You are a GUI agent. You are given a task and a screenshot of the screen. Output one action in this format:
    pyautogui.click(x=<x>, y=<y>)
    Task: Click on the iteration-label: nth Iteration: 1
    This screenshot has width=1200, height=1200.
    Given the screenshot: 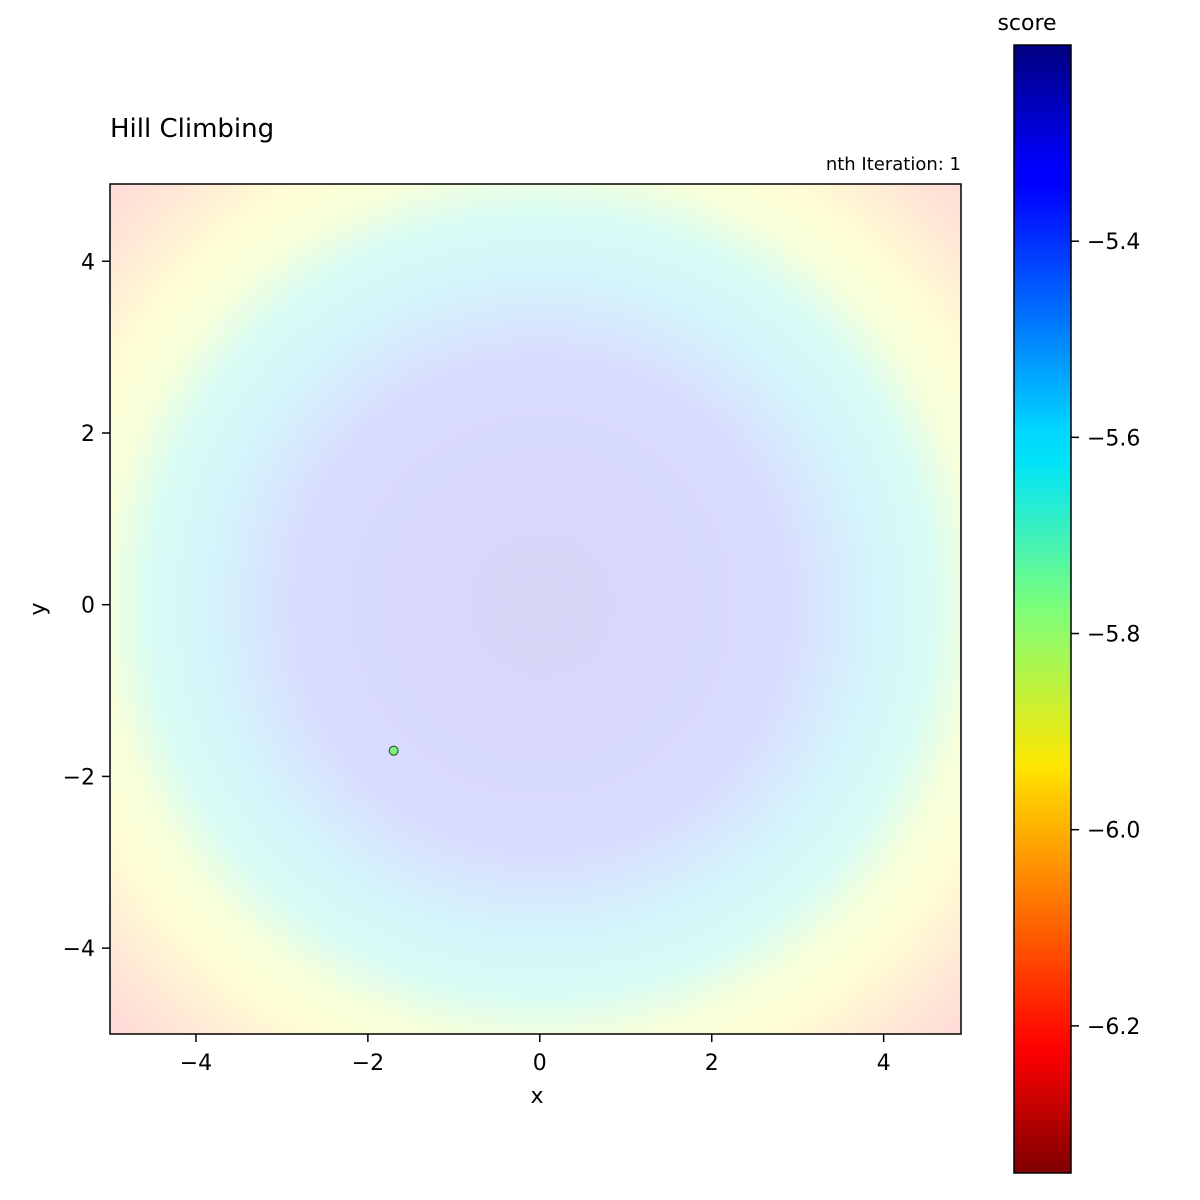 What is the action you would take?
    pyautogui.click(x=893, y=164)
    